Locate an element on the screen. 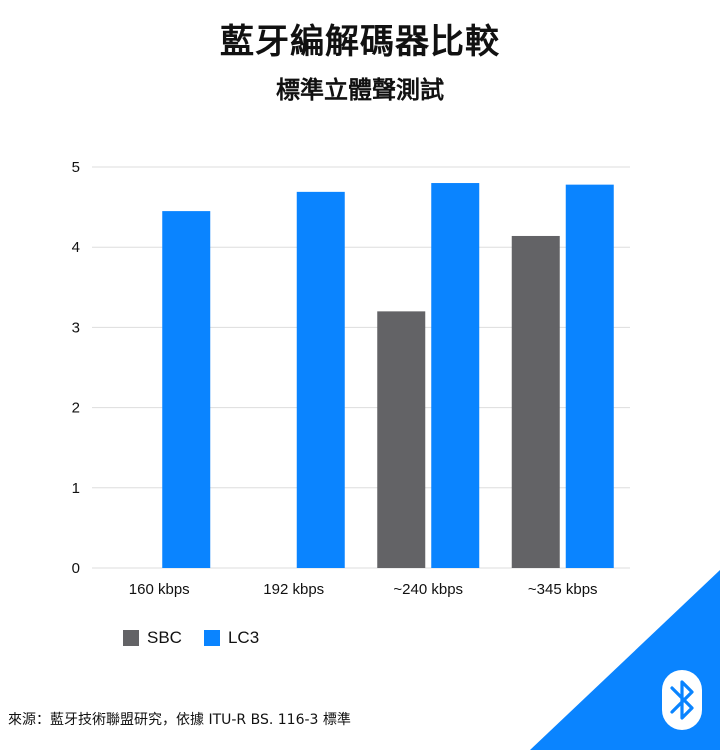 The width and height of the screenshot is (720, 750). y-tick-label: 0 is located at coordinates (76, 568).